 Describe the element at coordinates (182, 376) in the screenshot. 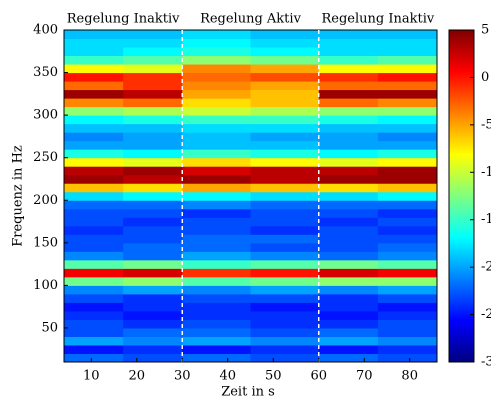

I see `x-tick-label: 30` at that location.